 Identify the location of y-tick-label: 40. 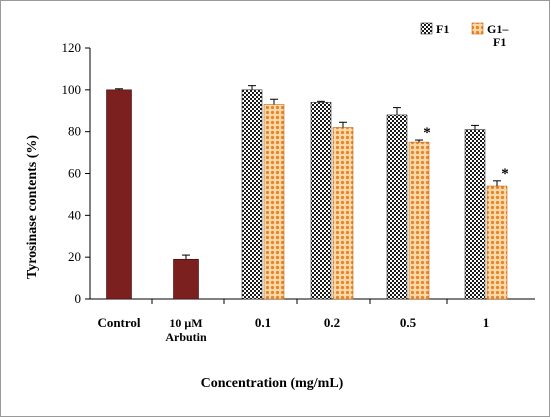
(74, 214).